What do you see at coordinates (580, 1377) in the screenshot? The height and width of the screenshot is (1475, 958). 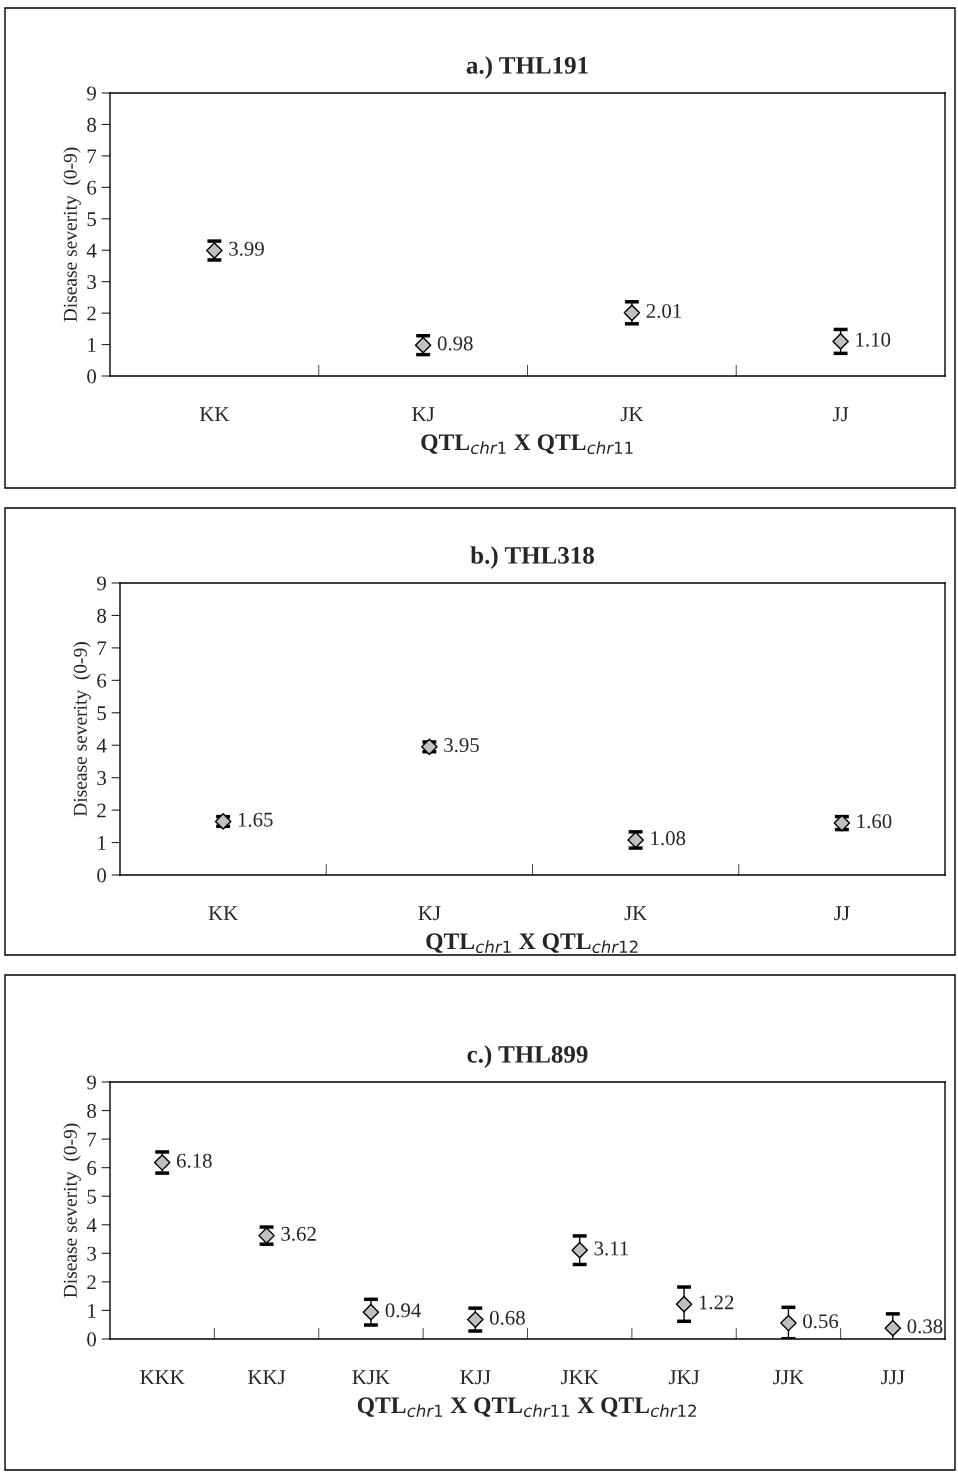 I see `x-tick-label: JKK` at bounding box center [580, 1377].